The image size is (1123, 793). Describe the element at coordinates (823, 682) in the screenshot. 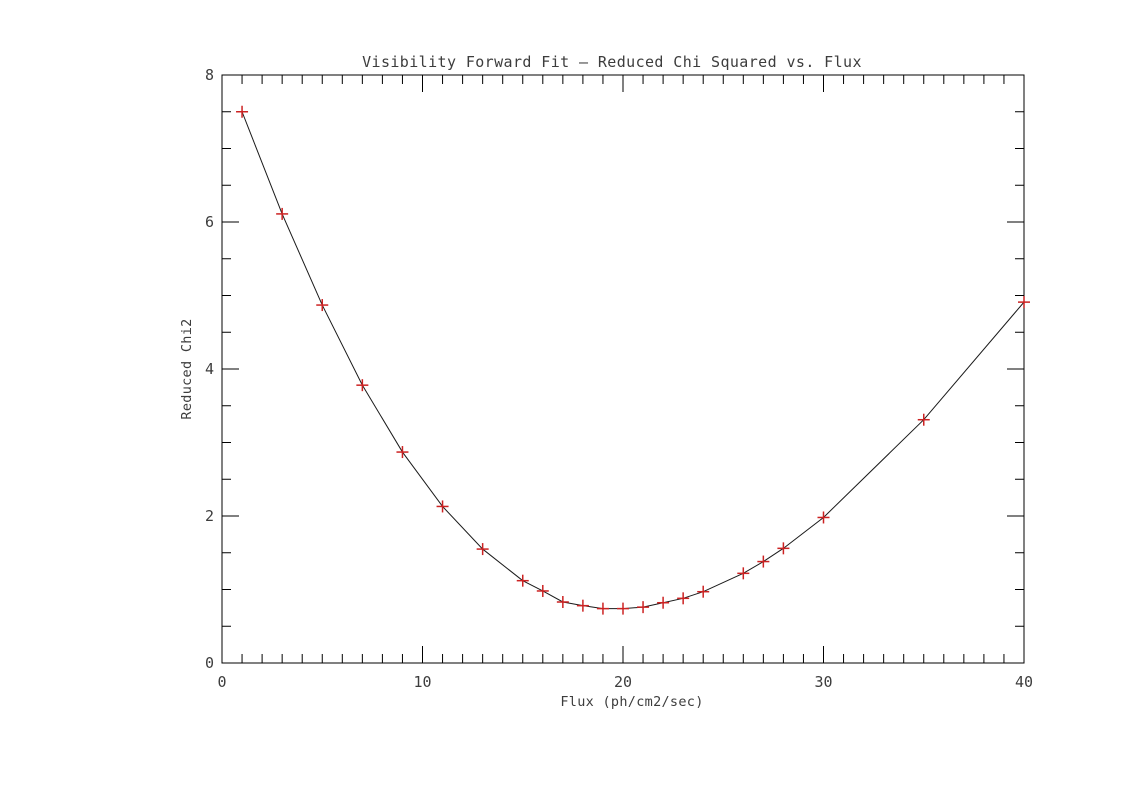

I see `x-axis-tick-label: 30` at that location.